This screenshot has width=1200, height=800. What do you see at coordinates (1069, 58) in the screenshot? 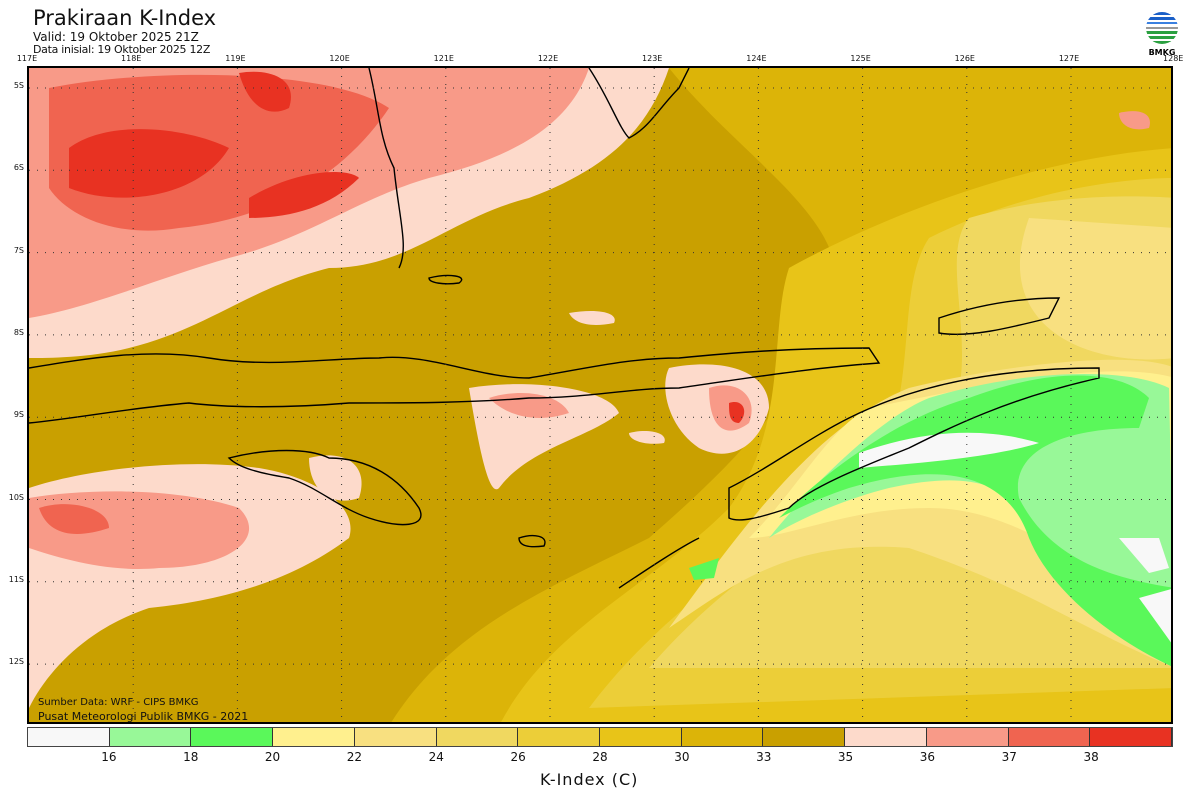
I see `lon-tick-label: 127E` at bounding box center [1069, 58].